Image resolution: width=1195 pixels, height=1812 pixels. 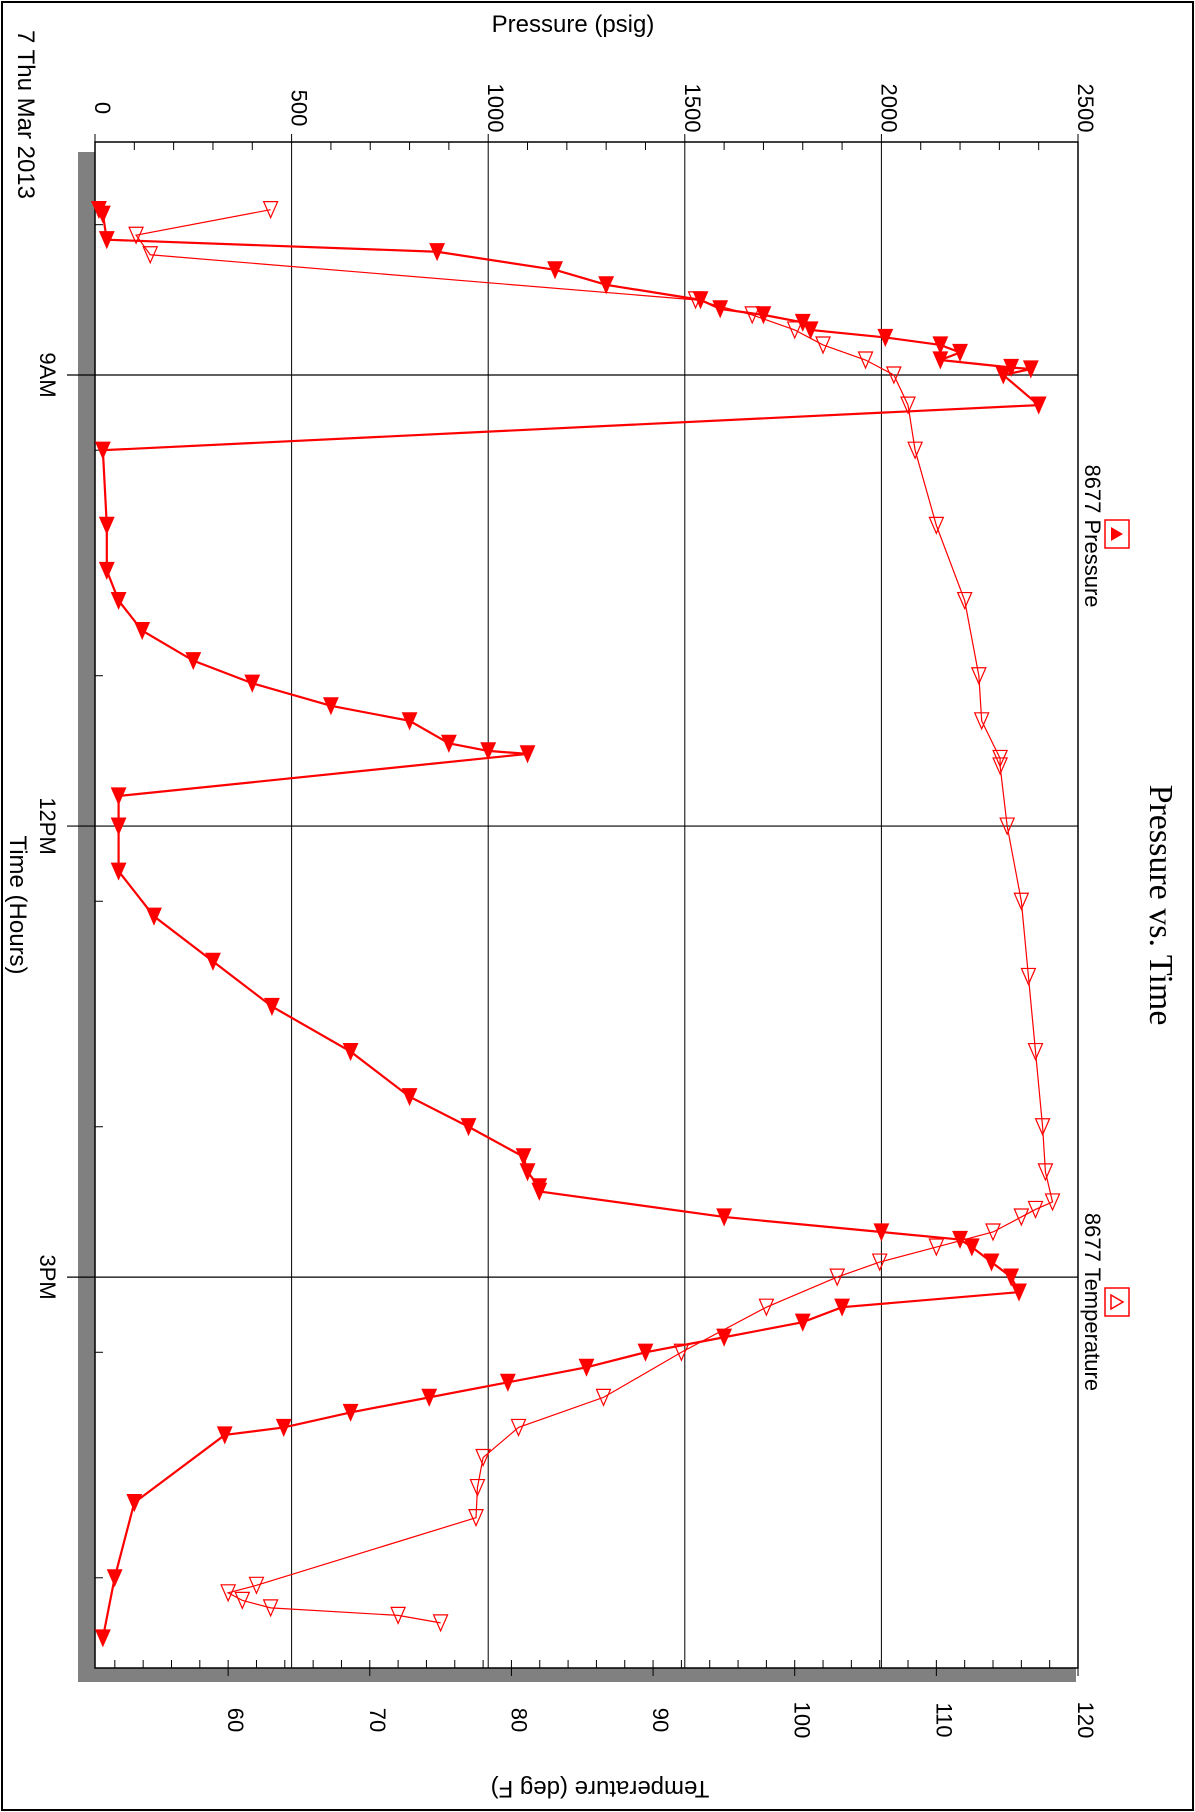 What do you see at coordinates (47, 374) in the screenshot?
I see `time-tick-label: 9AM` at bounding box center [47, 374].